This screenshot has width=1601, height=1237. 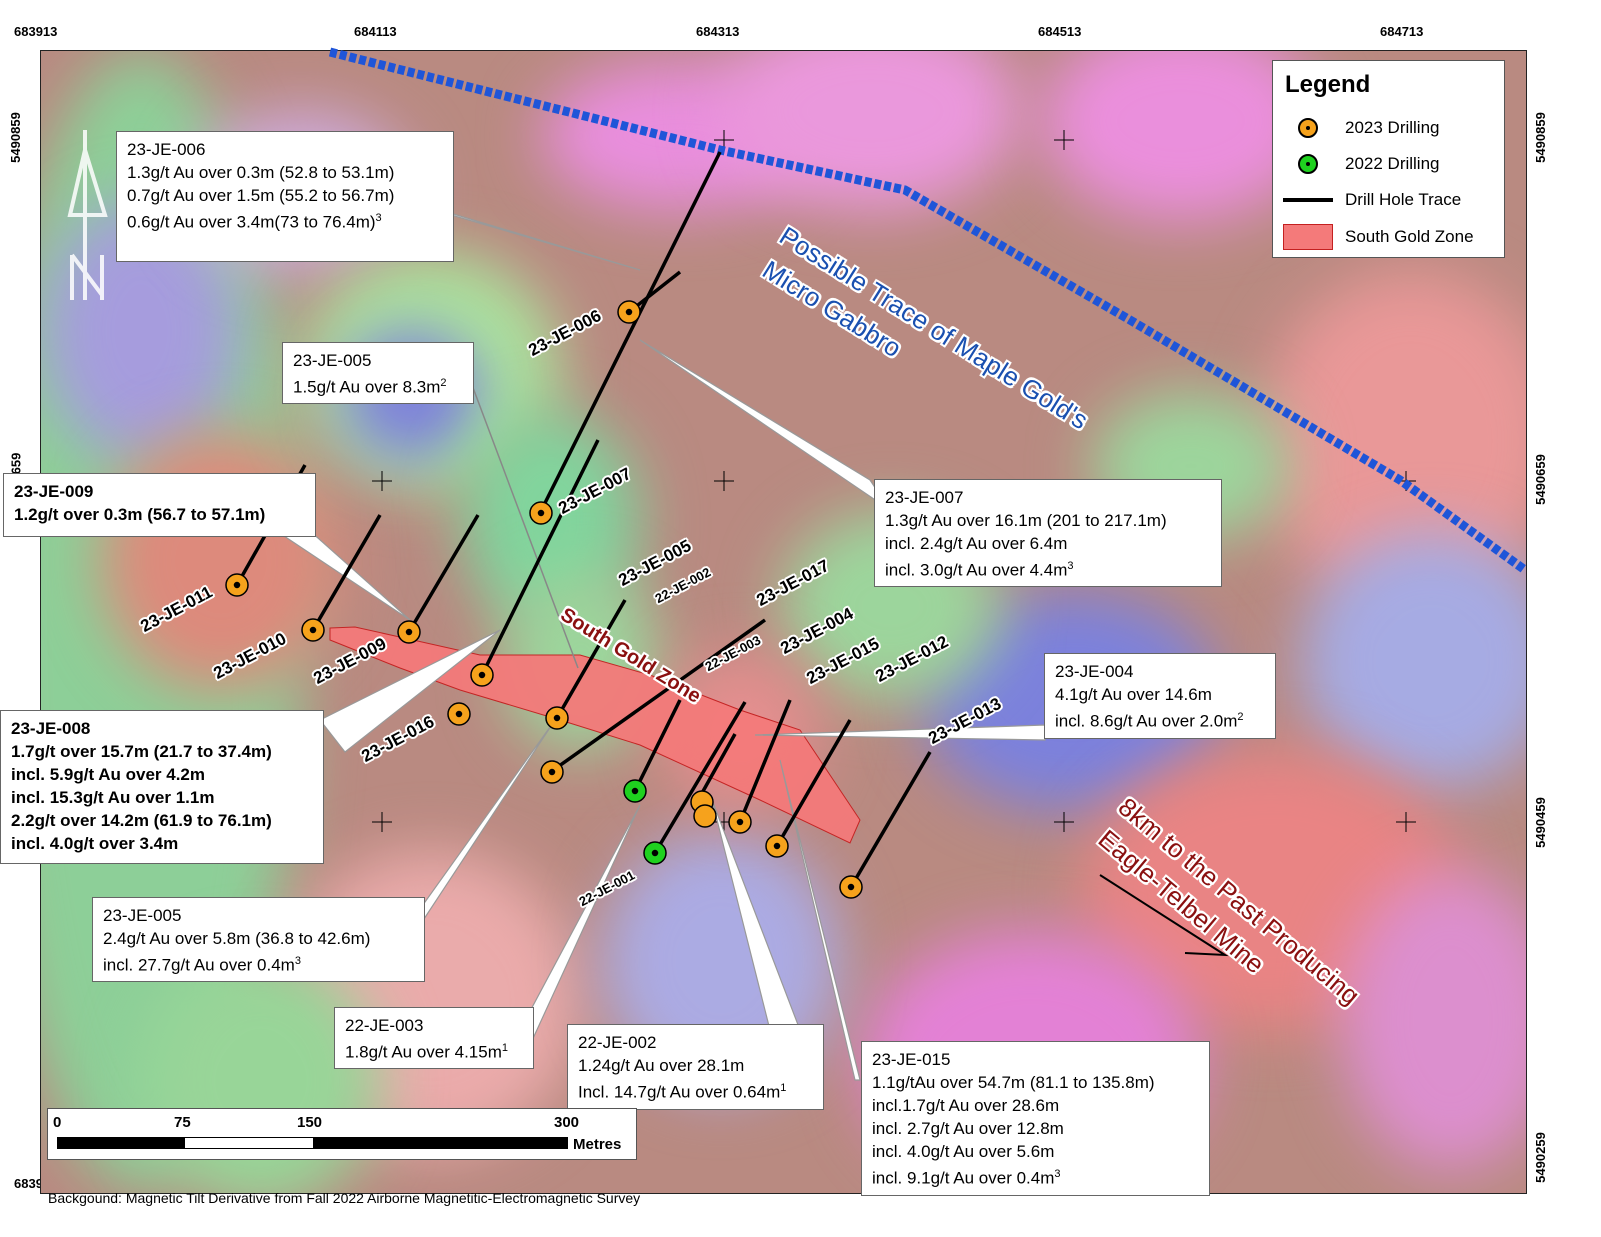 I want to click on scale-tick: 150, so click(x=310, y=1122).